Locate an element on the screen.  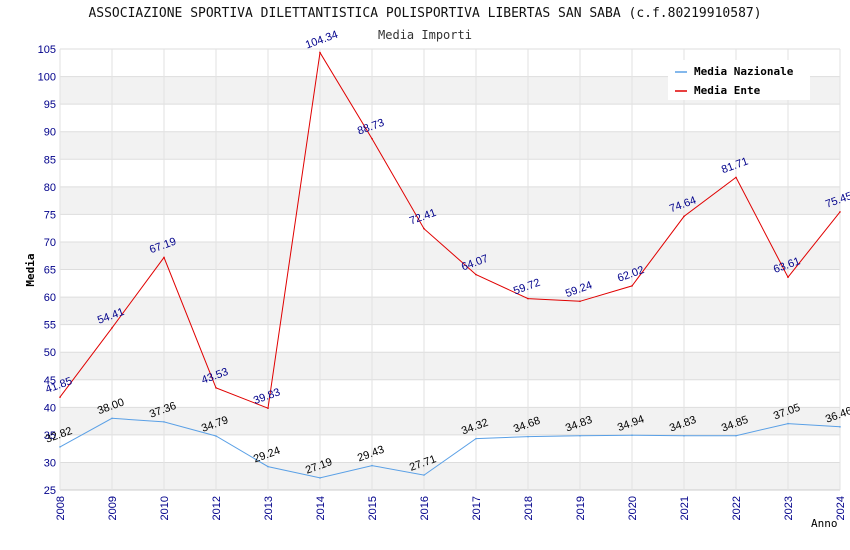
y-tick-label: 35 is located at coordinates (50, 436).